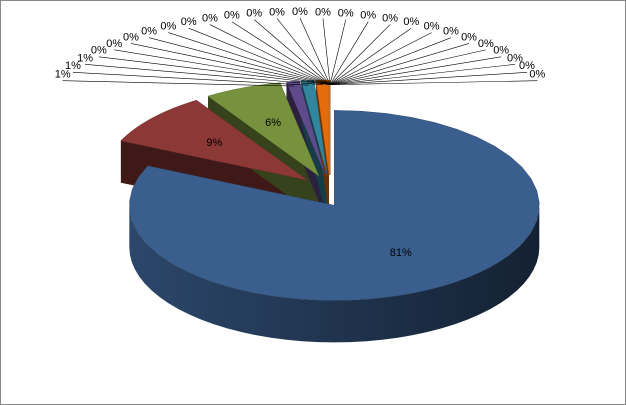  What do you see at coordinates (401, 253) in the screenshot?
I see `data-label: 81%` at bounding box center [401, 253].